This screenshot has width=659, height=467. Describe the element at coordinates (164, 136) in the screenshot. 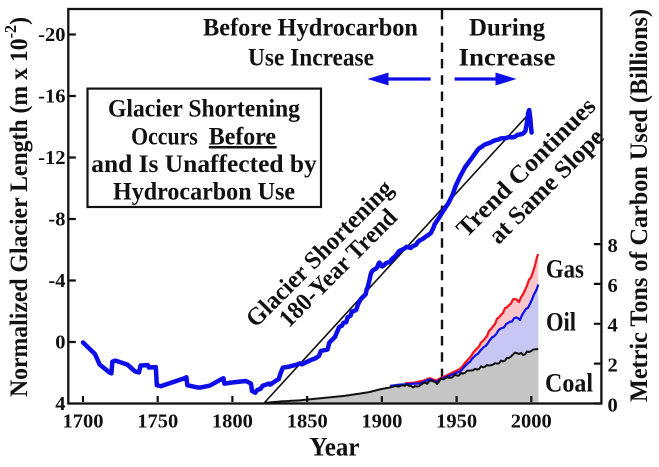

I see `svg-text: Occurs` at that location.